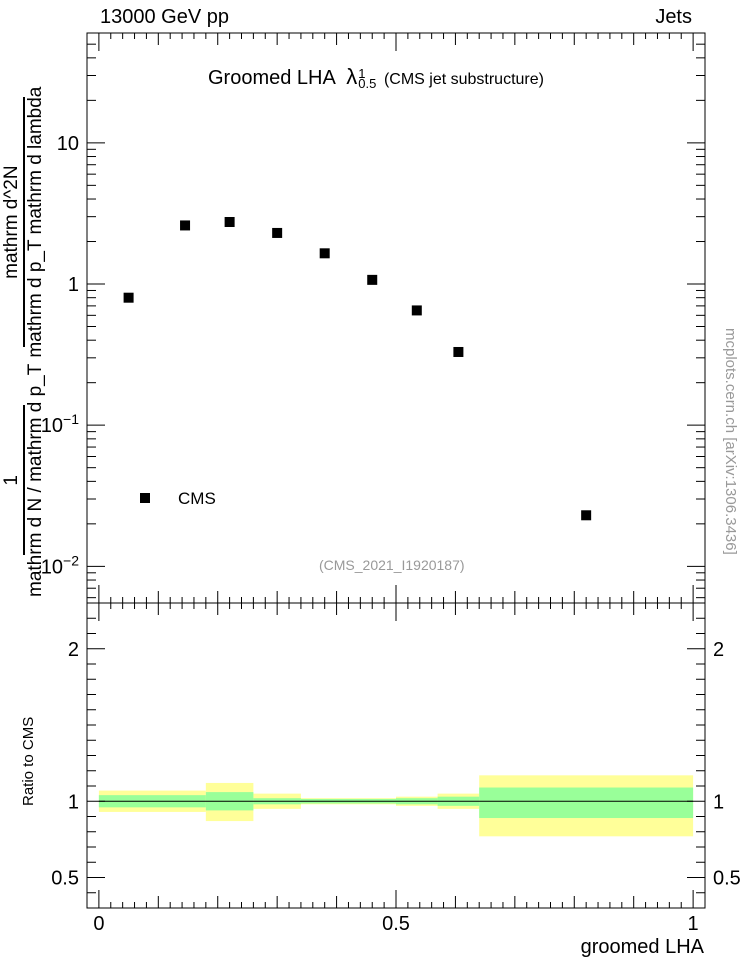  I want to click on x-tick-label: 0.5, so click(396, 924).